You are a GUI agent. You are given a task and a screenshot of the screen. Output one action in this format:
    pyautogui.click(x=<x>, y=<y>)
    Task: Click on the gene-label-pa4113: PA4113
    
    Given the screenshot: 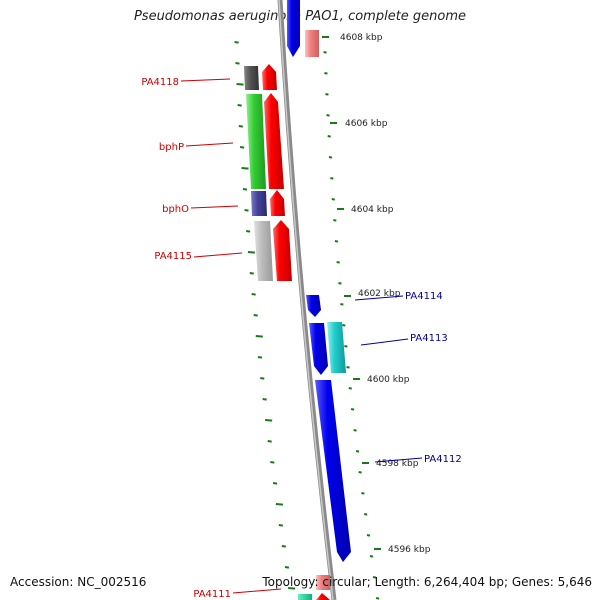 What is the action you would take?
    pyautogui.click(x=429, y=338)
    